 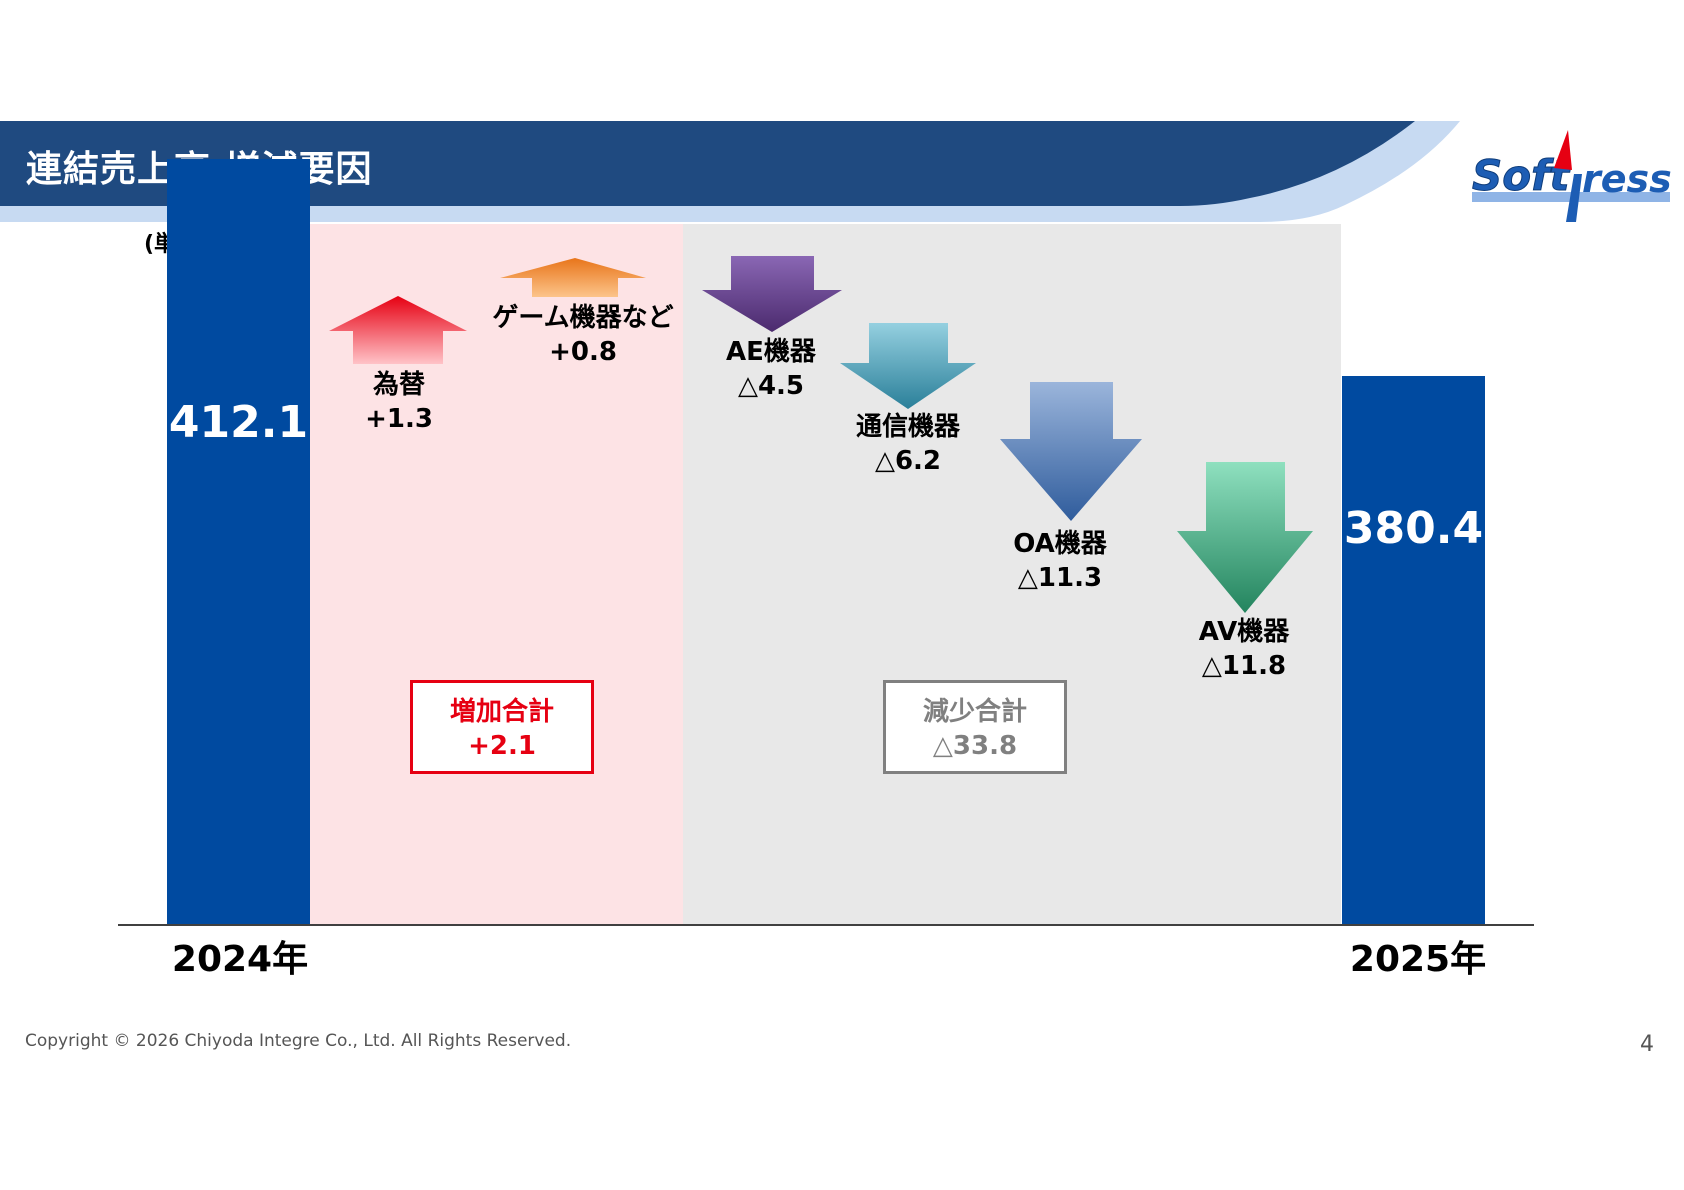 What do you see at coordinates (240, 959) in the screenshot?
I see `x-label-2024: 2024年` at bounding box center [240, 959].